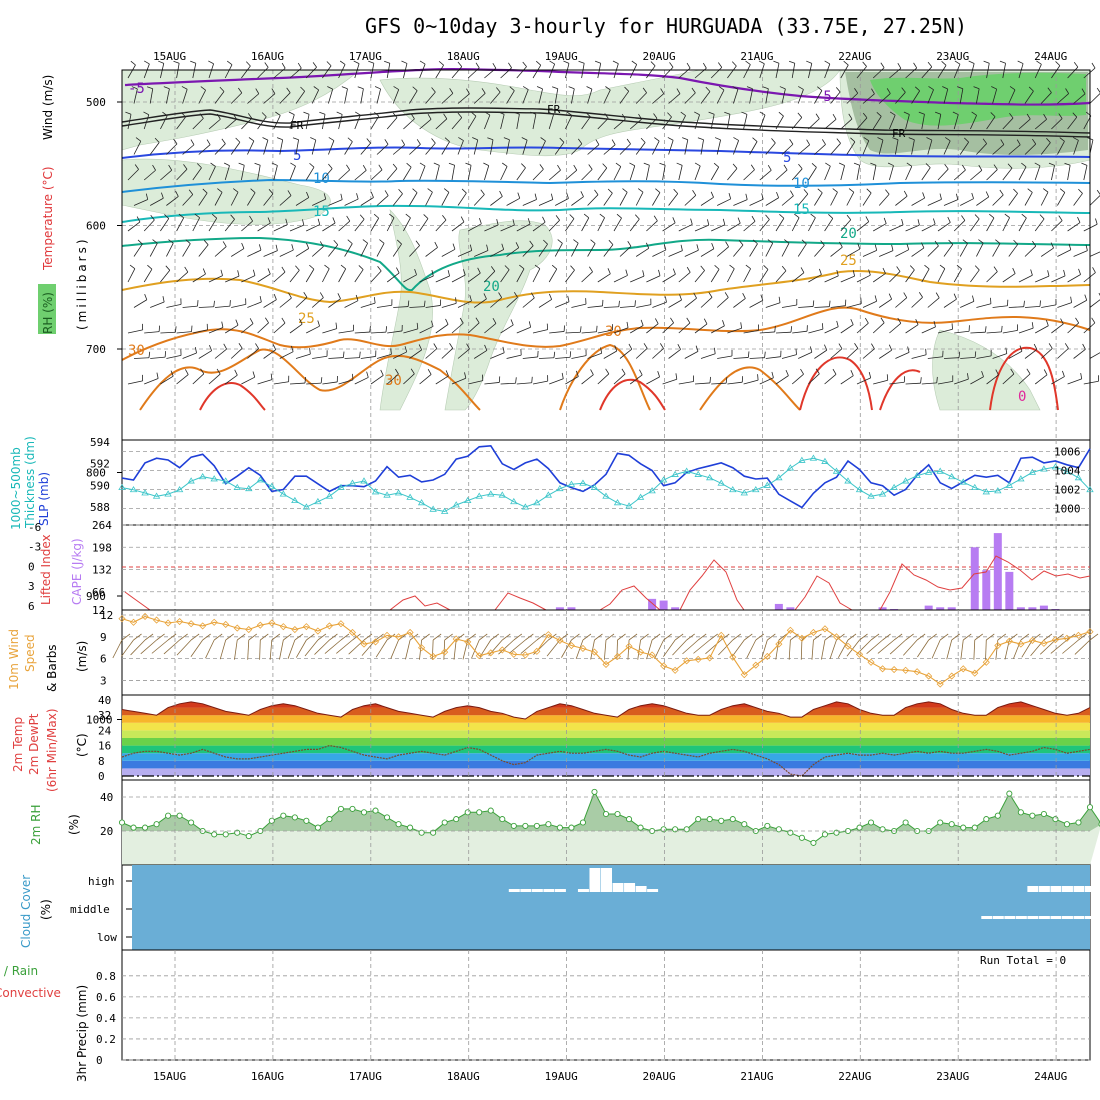 The width and height of the screenshot is (1100, 1100). Describe the element at coordinates (100, 507) in the screenshot. I see `thickness-tick-label: 588` at that location.